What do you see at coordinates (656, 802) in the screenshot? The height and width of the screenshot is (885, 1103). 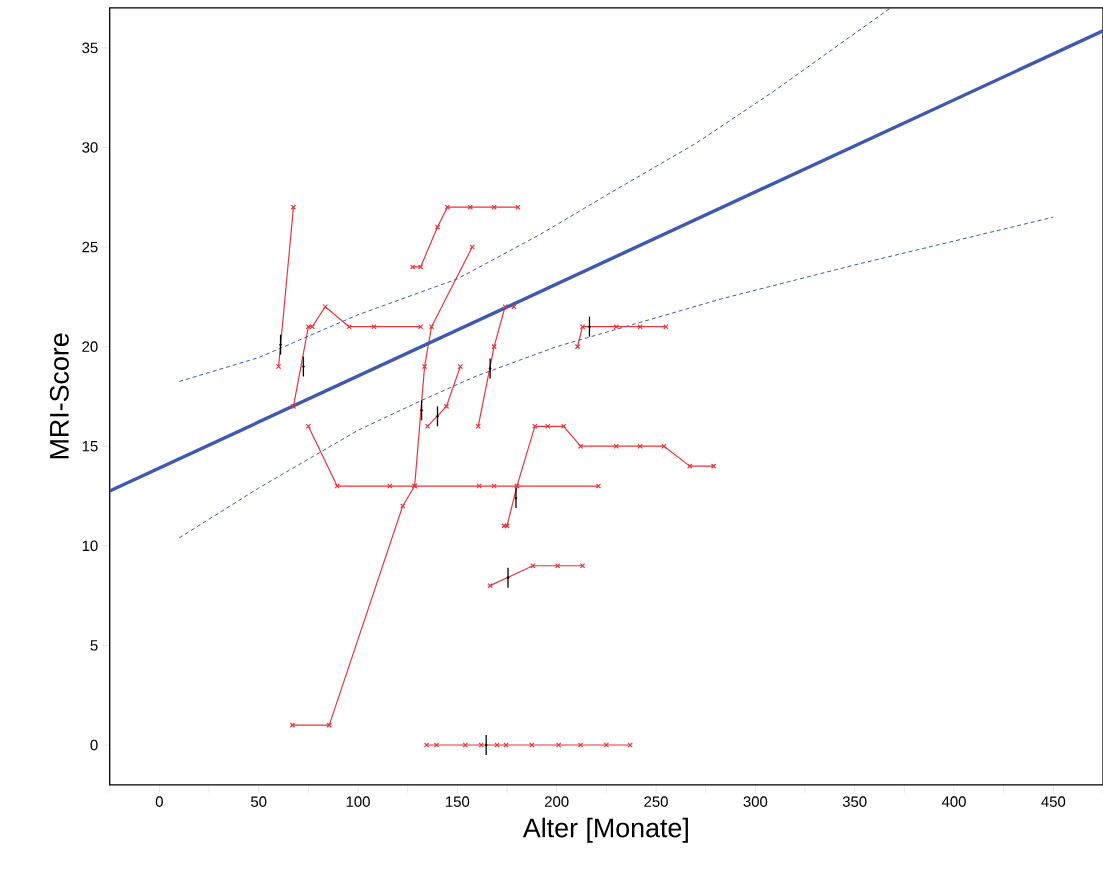 I see `x-tick-label: 250` at bounding box center [656, 802].